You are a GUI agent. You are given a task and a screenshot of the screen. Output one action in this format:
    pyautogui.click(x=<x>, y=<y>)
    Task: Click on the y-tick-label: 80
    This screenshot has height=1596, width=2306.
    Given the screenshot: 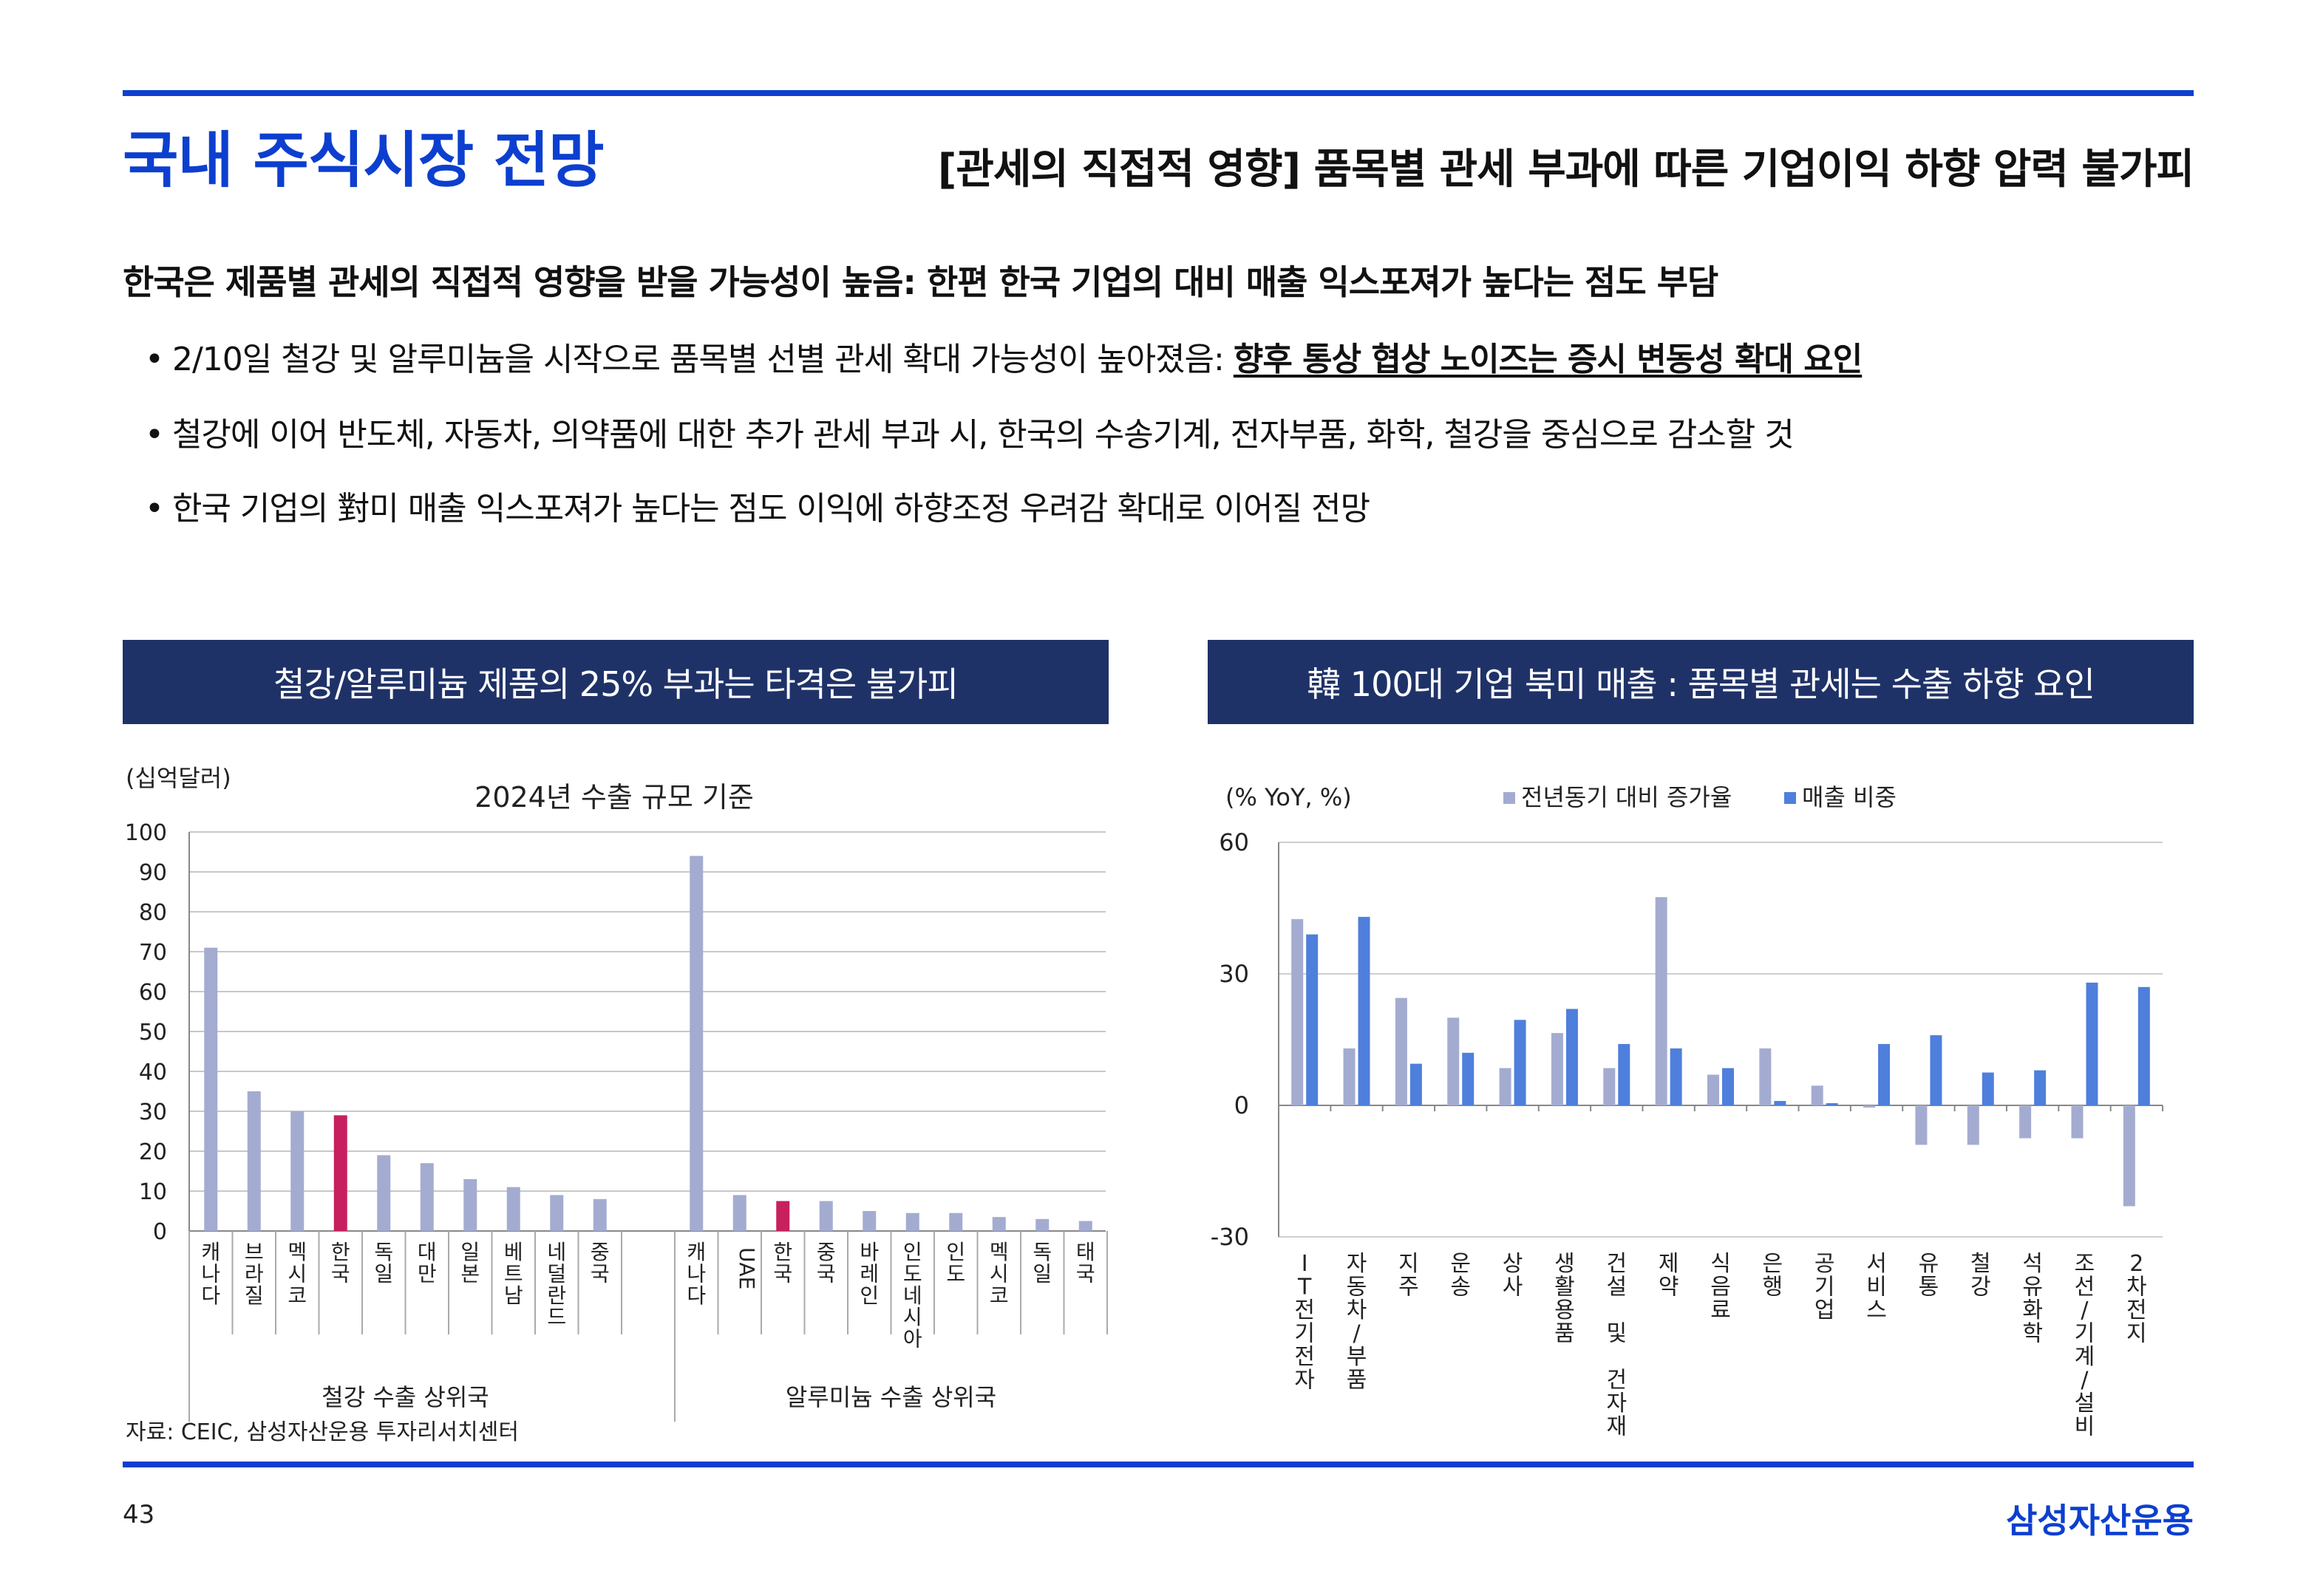 What is the action you would take?
    pyautogui.click(x=153, y=913)
    